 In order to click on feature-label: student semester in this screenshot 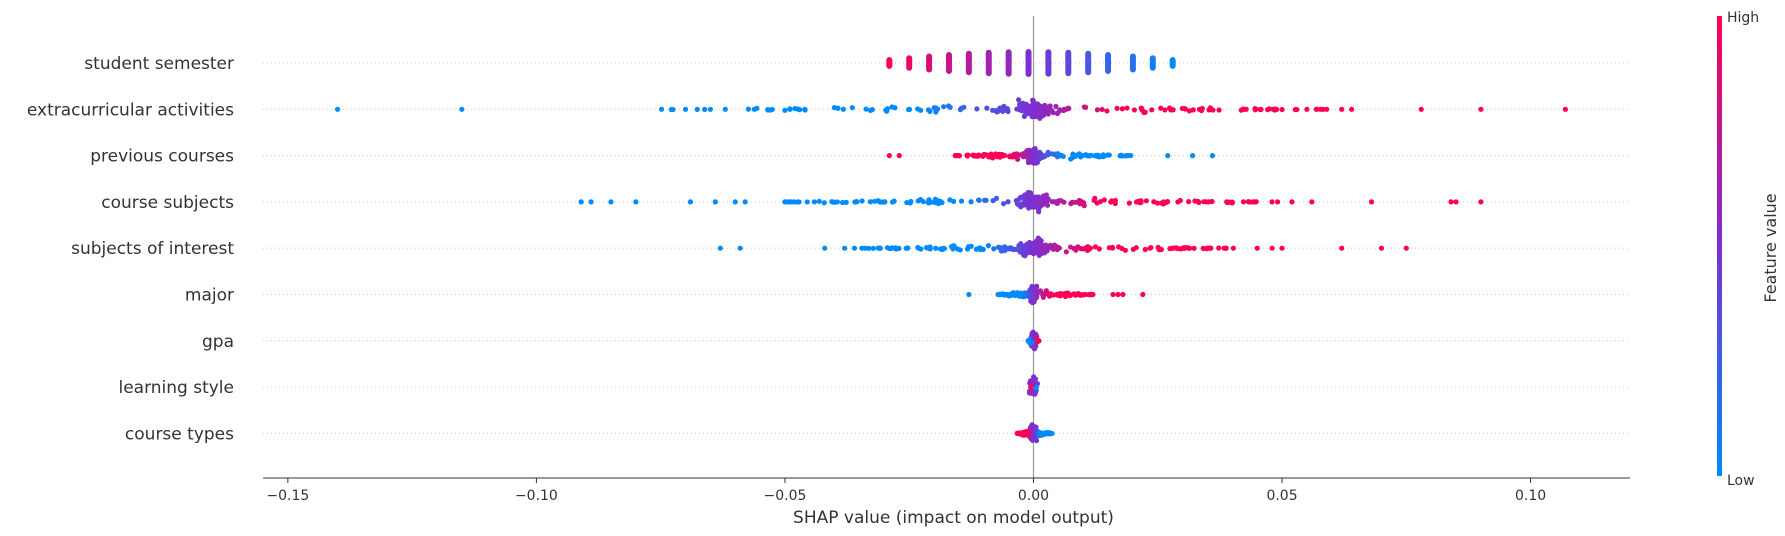, I will do `click(159, 64)`.